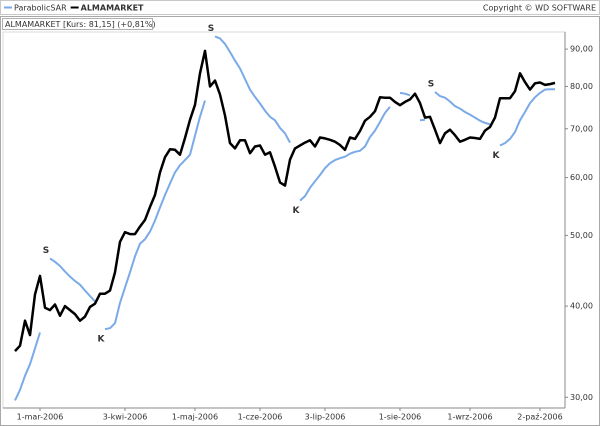  Describe the element at coordinates (400, 417) in the screenshot. I see `x-tick-label: 1-sie-2006` at that location.